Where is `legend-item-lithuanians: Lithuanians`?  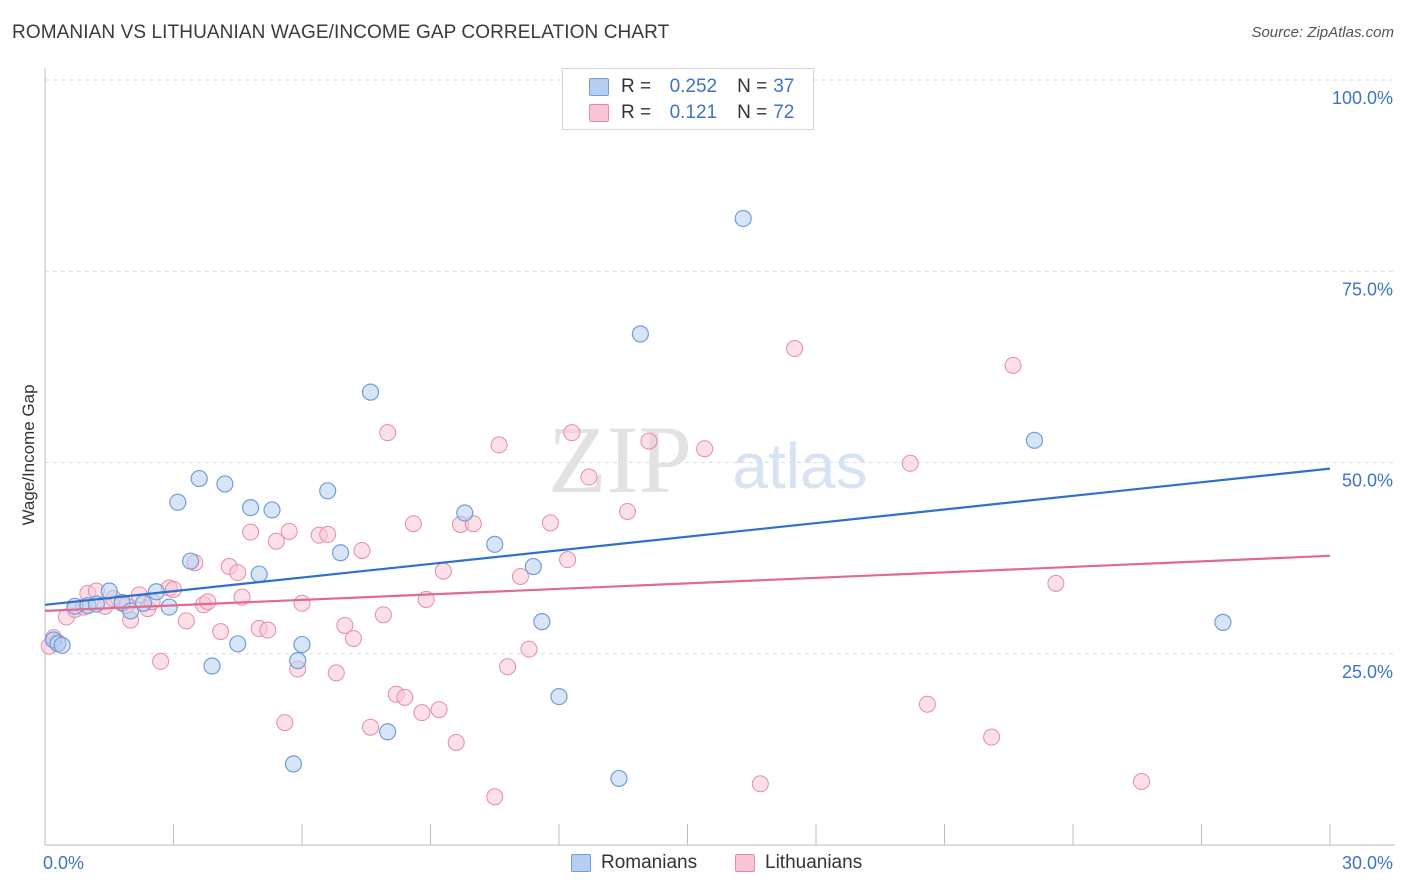
legend-item-lithuanians: Lithuanians is located at coordinates (798, 863).